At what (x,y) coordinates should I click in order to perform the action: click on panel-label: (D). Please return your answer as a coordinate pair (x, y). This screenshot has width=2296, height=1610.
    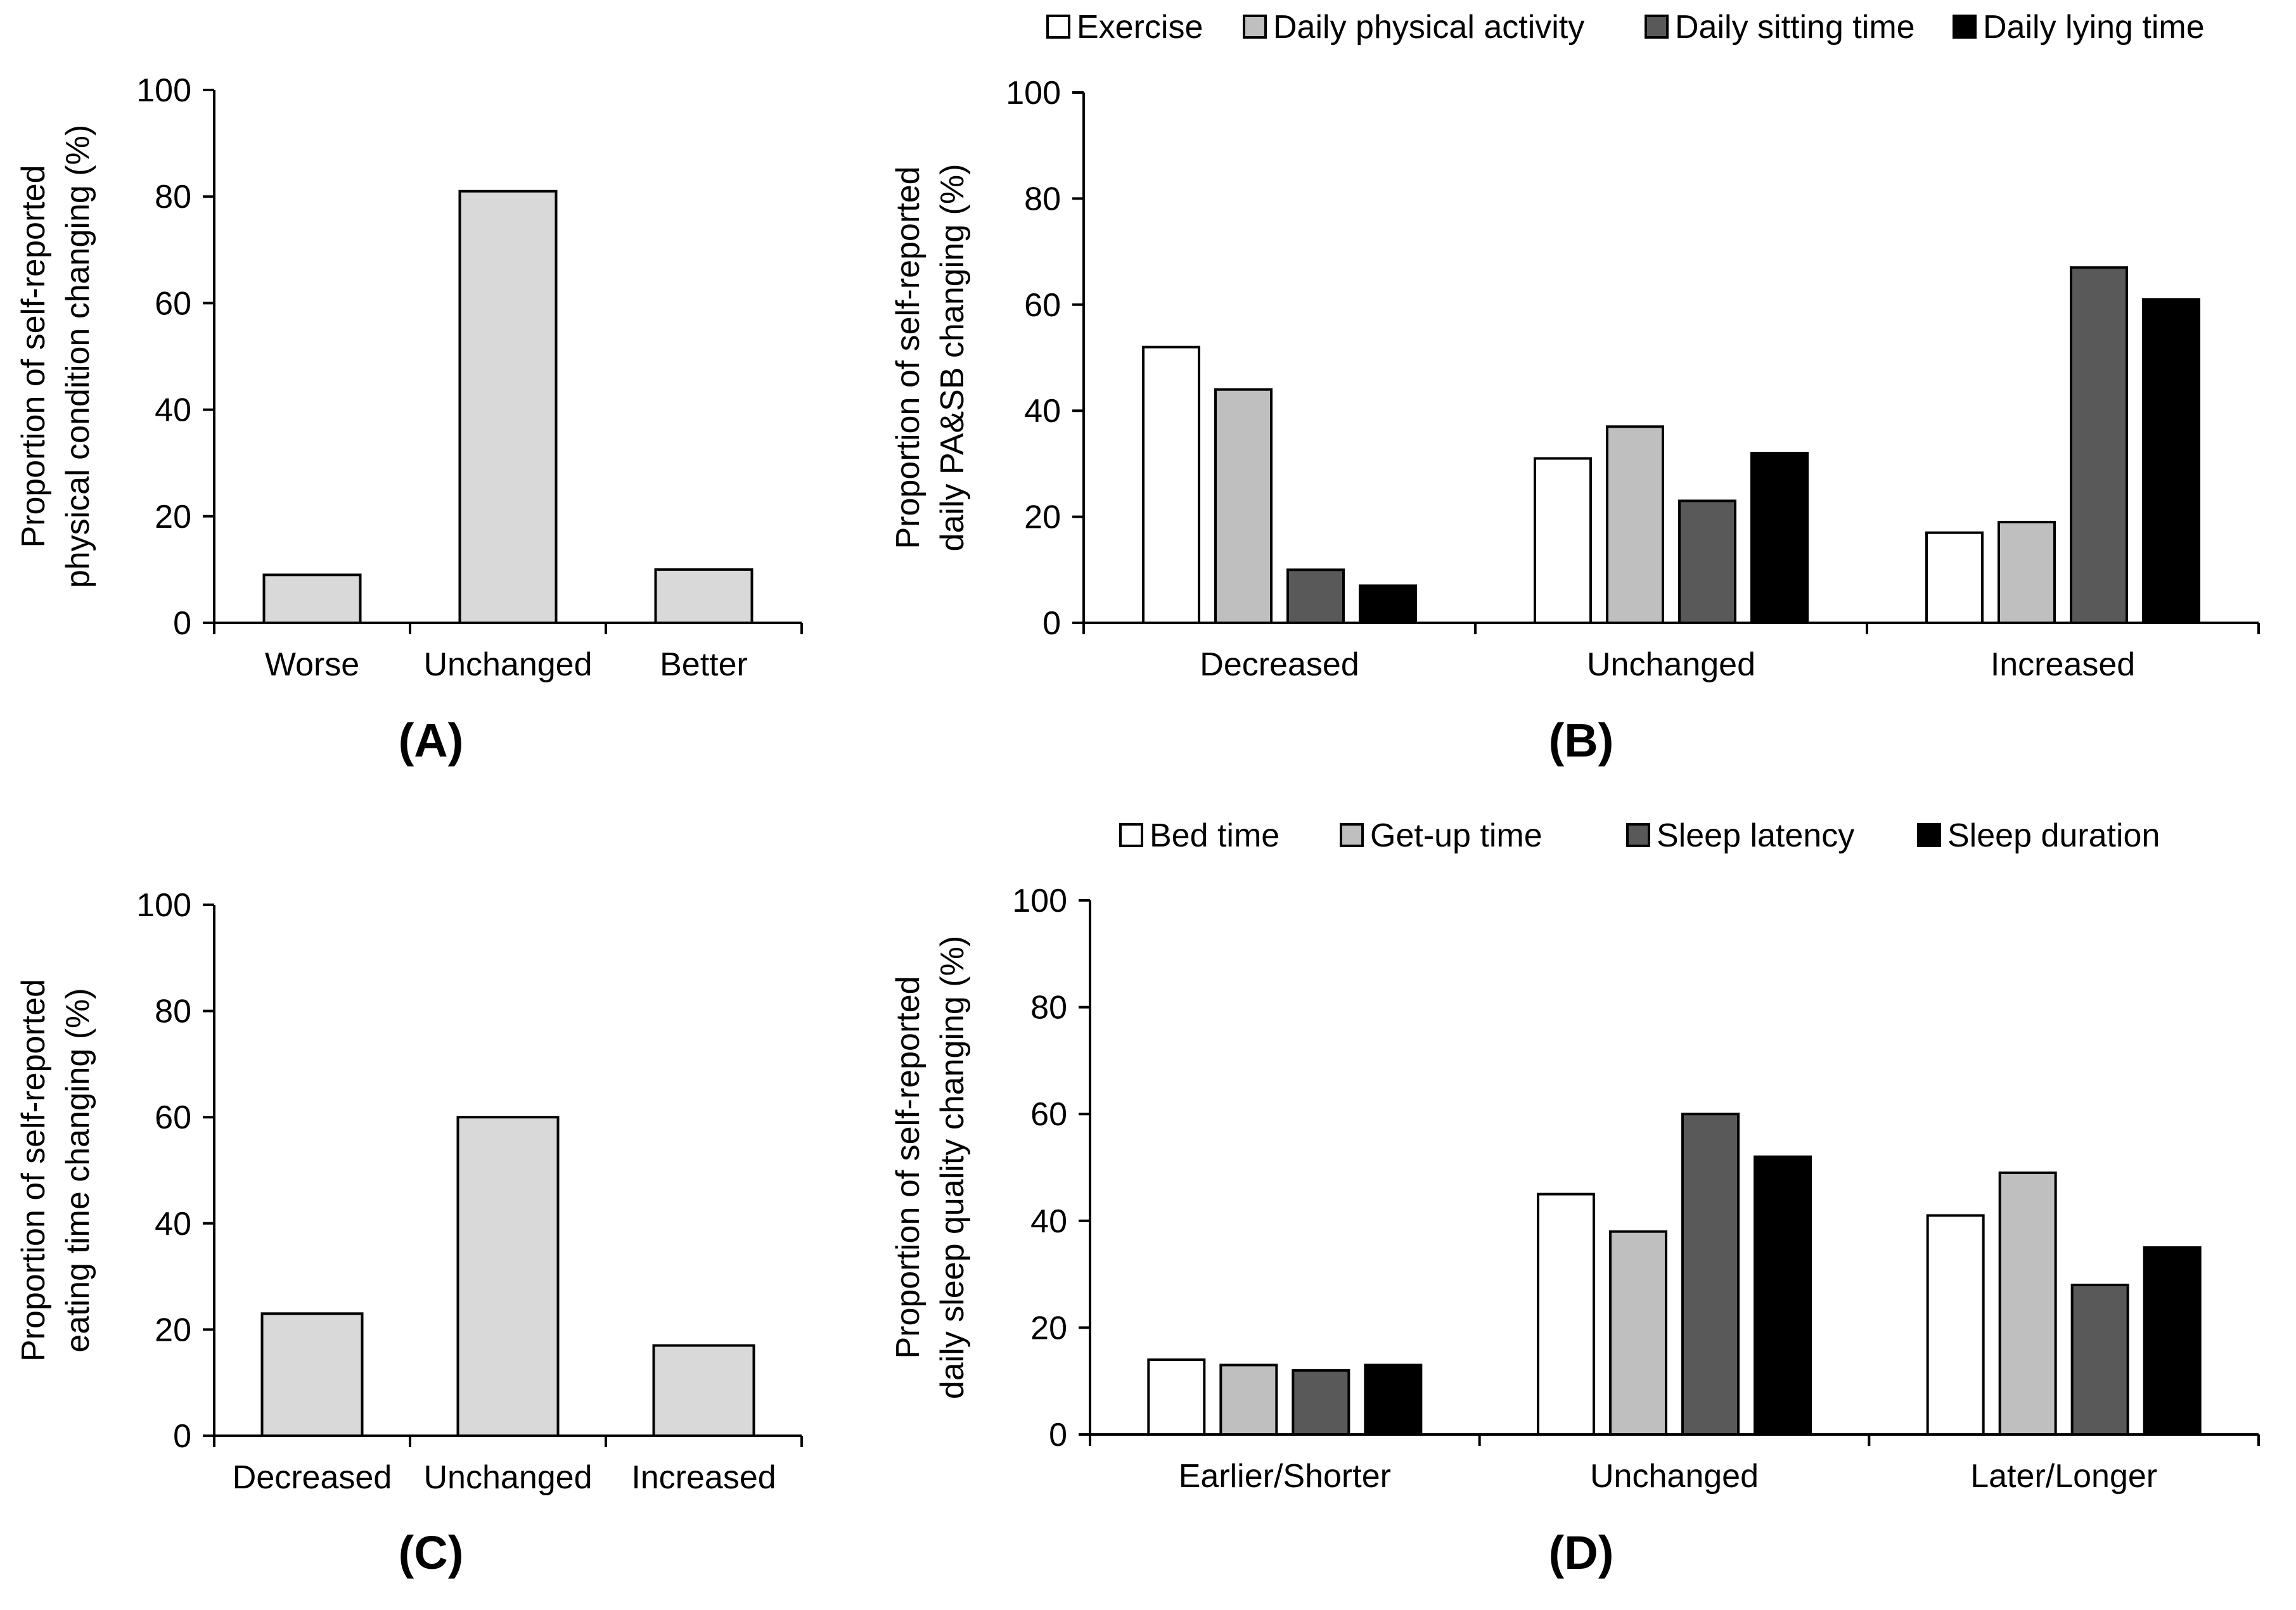
    Looking at the image, I should click on (1581, 1552).